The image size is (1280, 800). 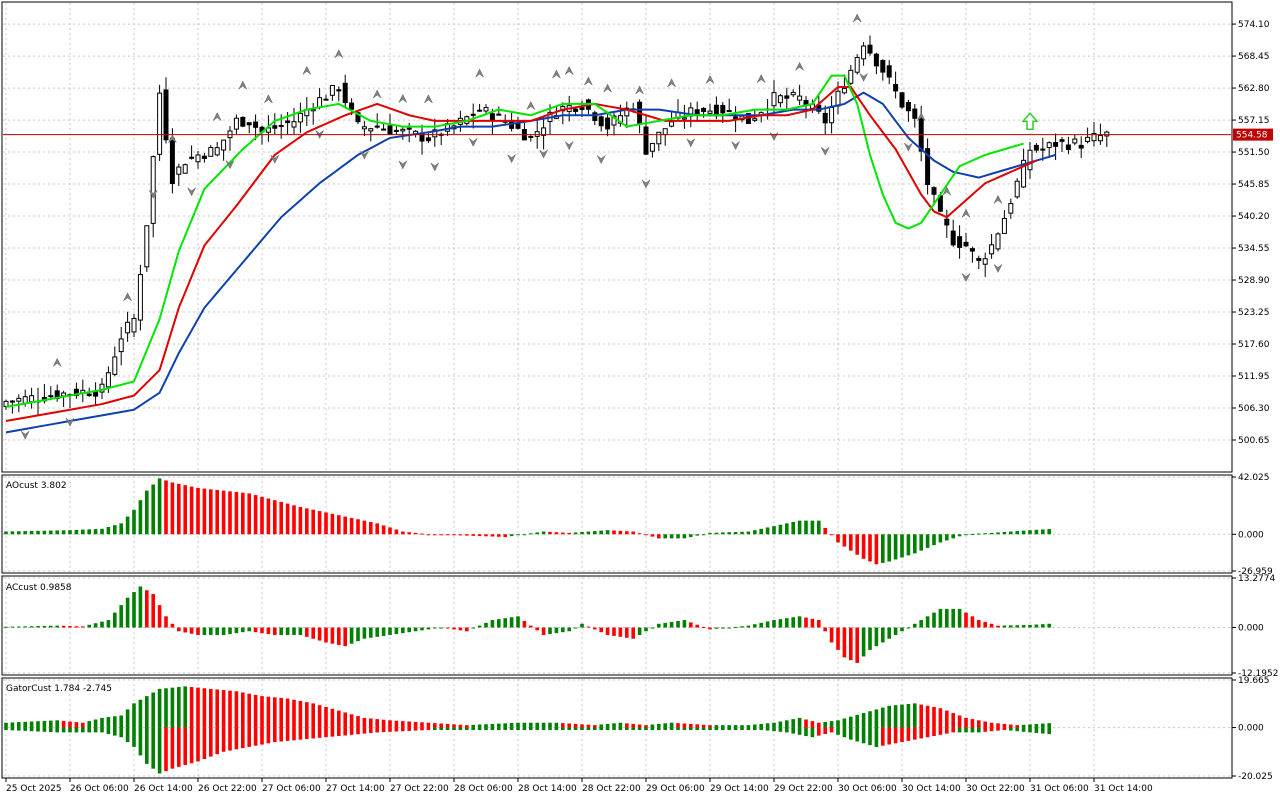 I want to click on buy-arrow-icon, so click(x=1030, y=121).